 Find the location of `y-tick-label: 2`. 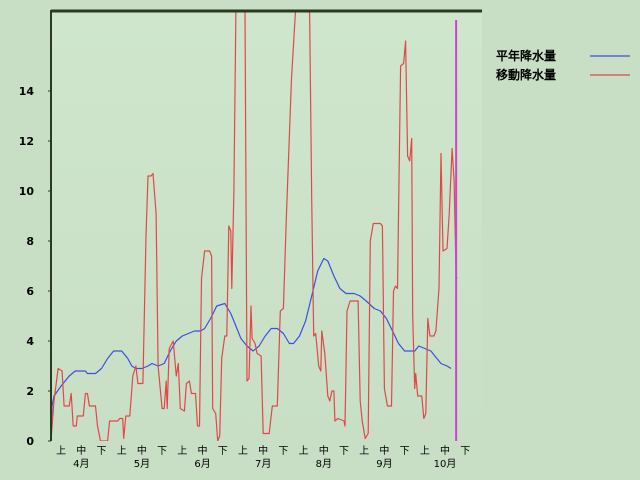

y-tick-label: 2 is located at coordinates (30, 391).